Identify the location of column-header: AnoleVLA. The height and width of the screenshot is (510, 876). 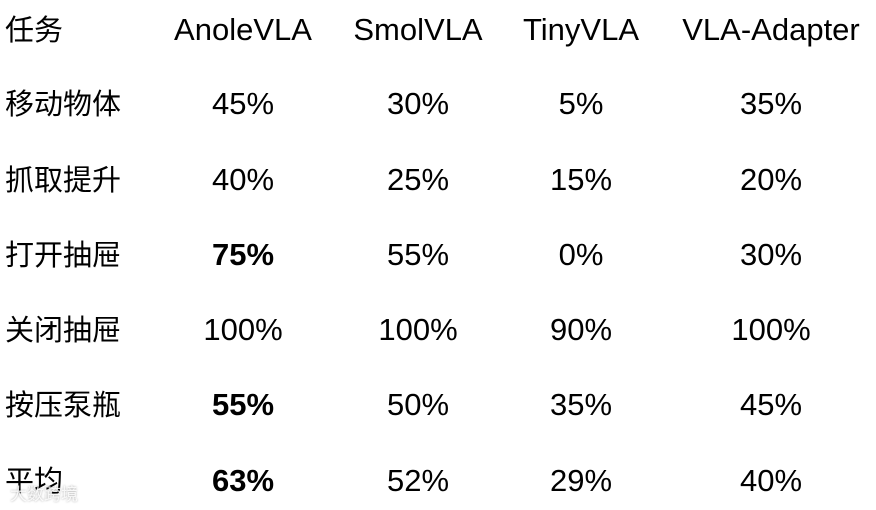
(243, 29).